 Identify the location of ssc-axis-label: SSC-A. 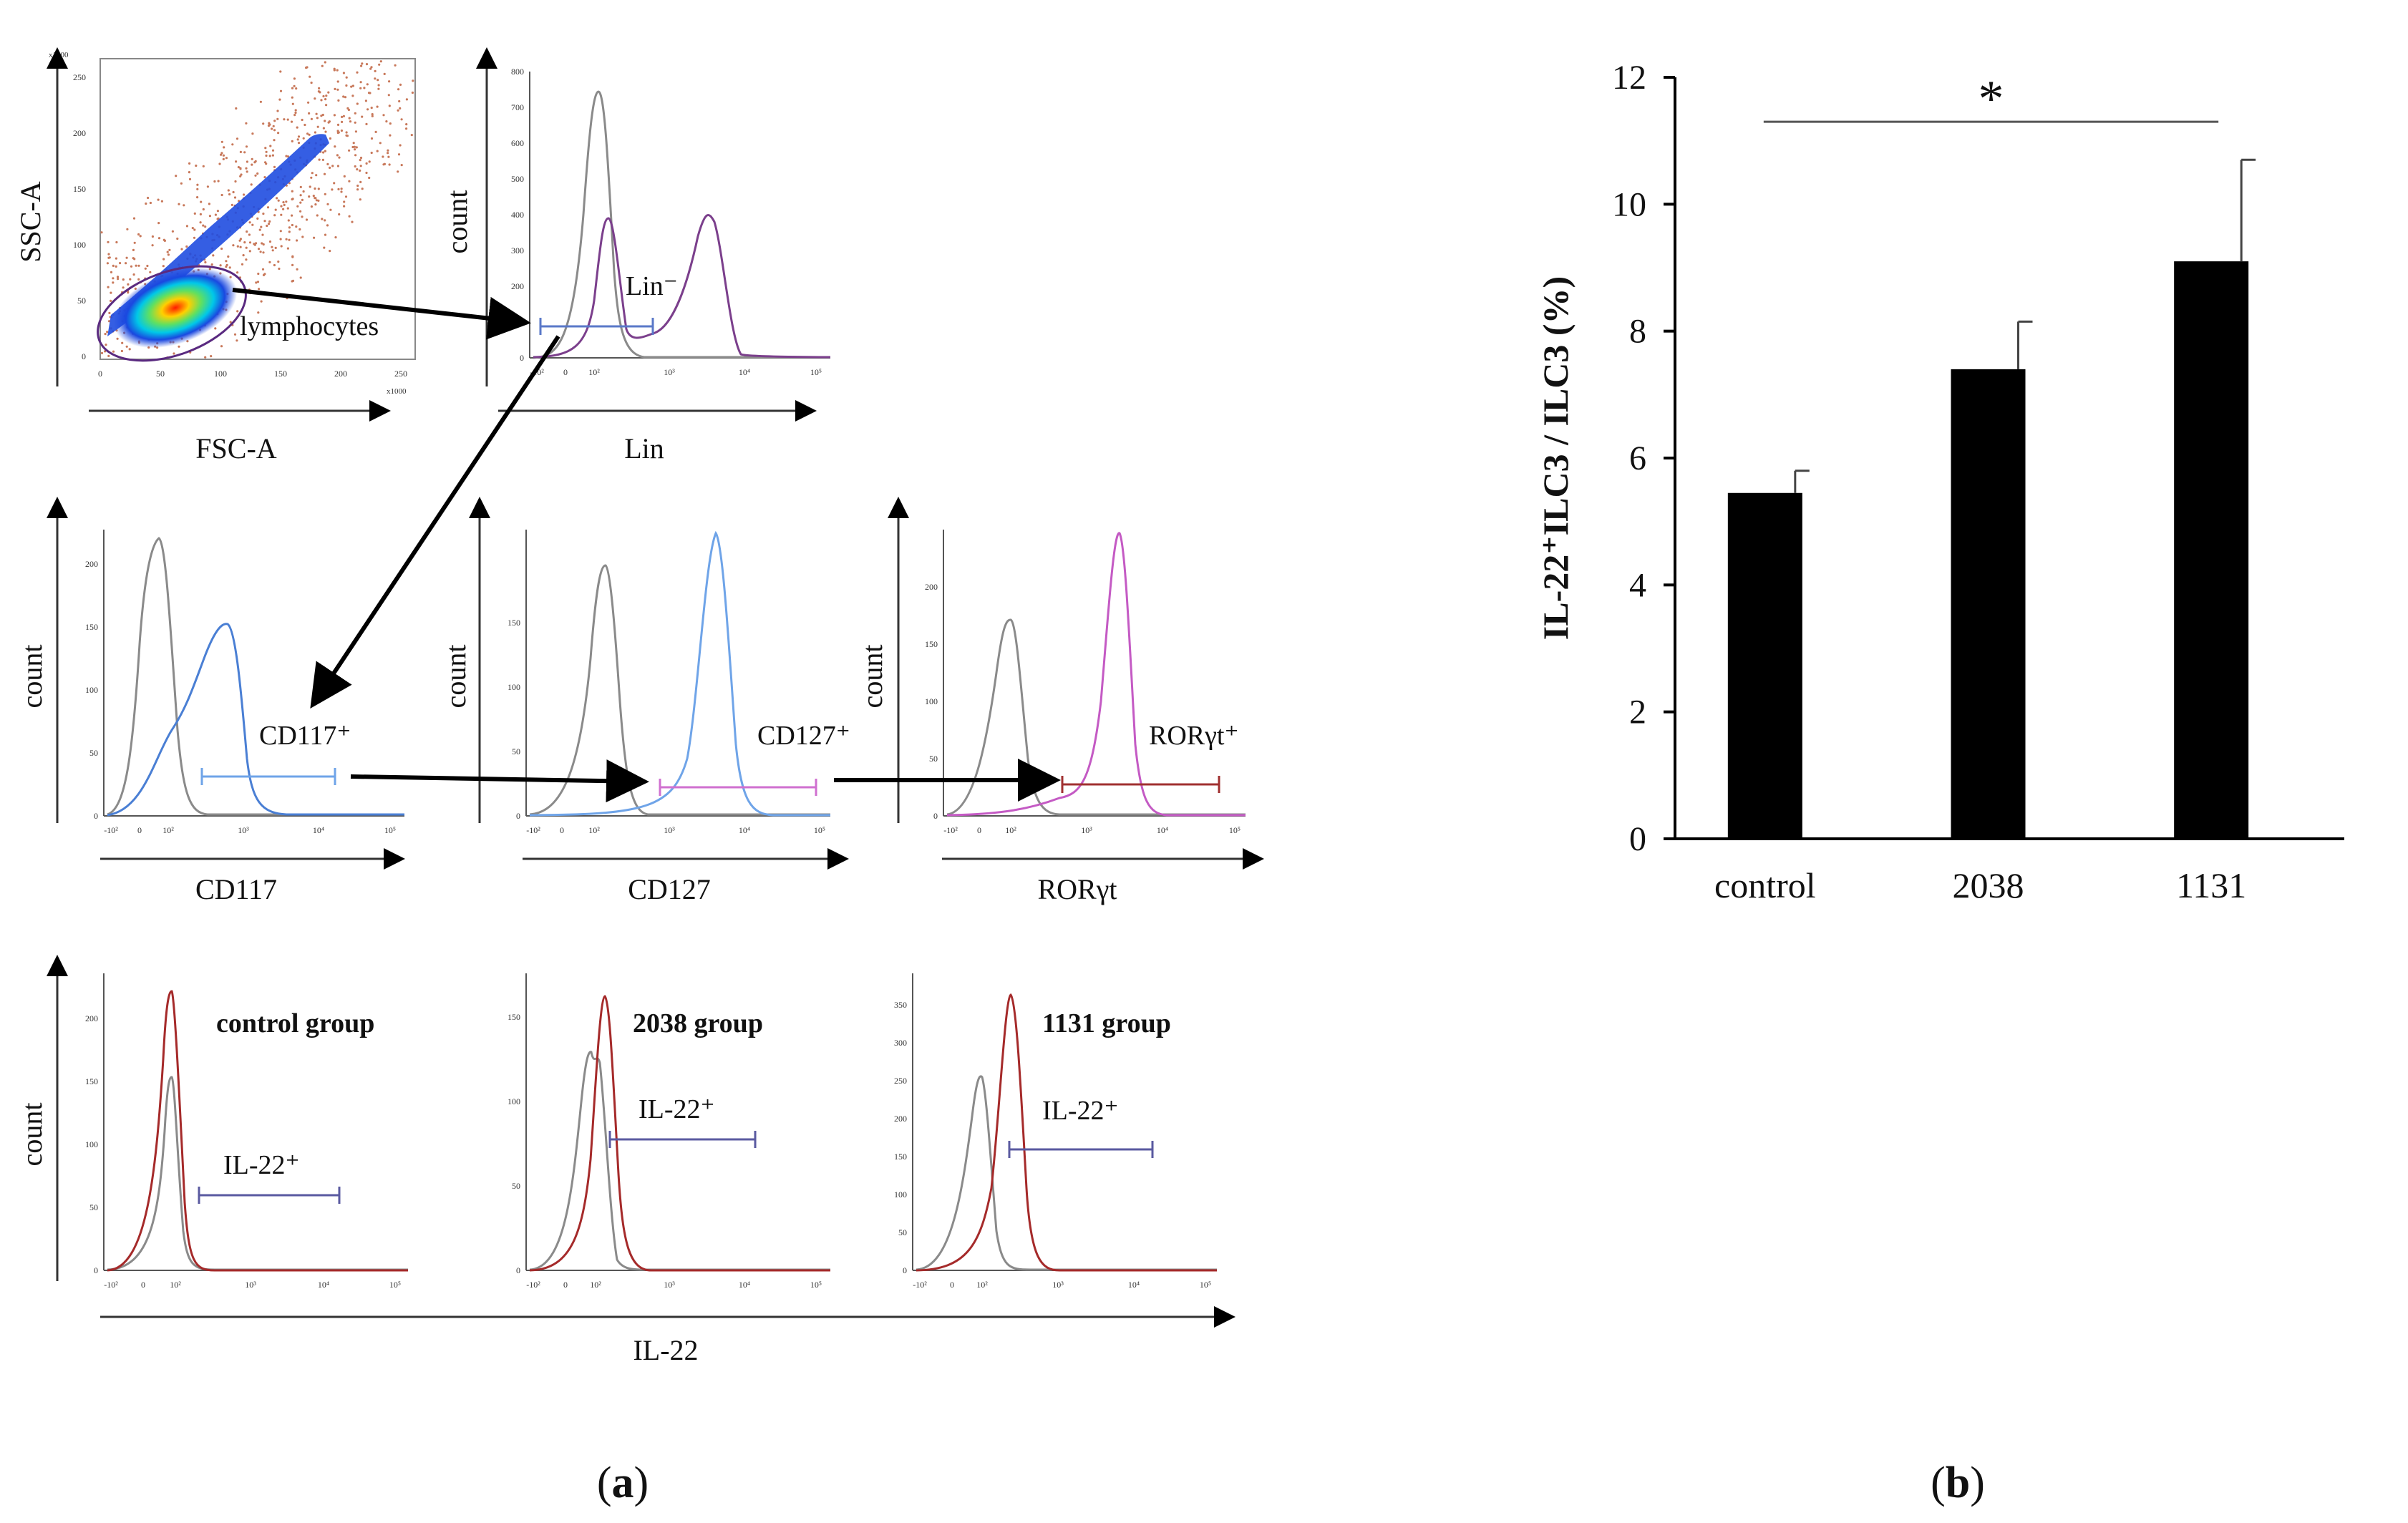
(31, 221).